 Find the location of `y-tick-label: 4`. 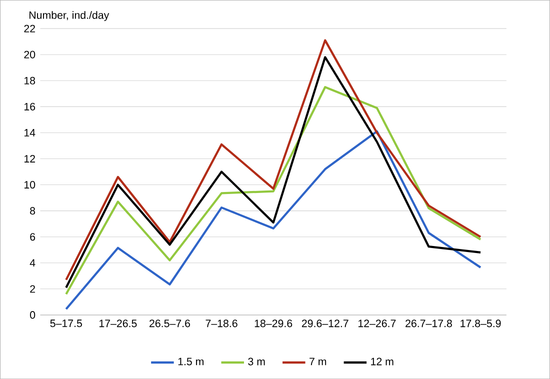

y-tick-label: 4 is located at coordinates (33, 262).